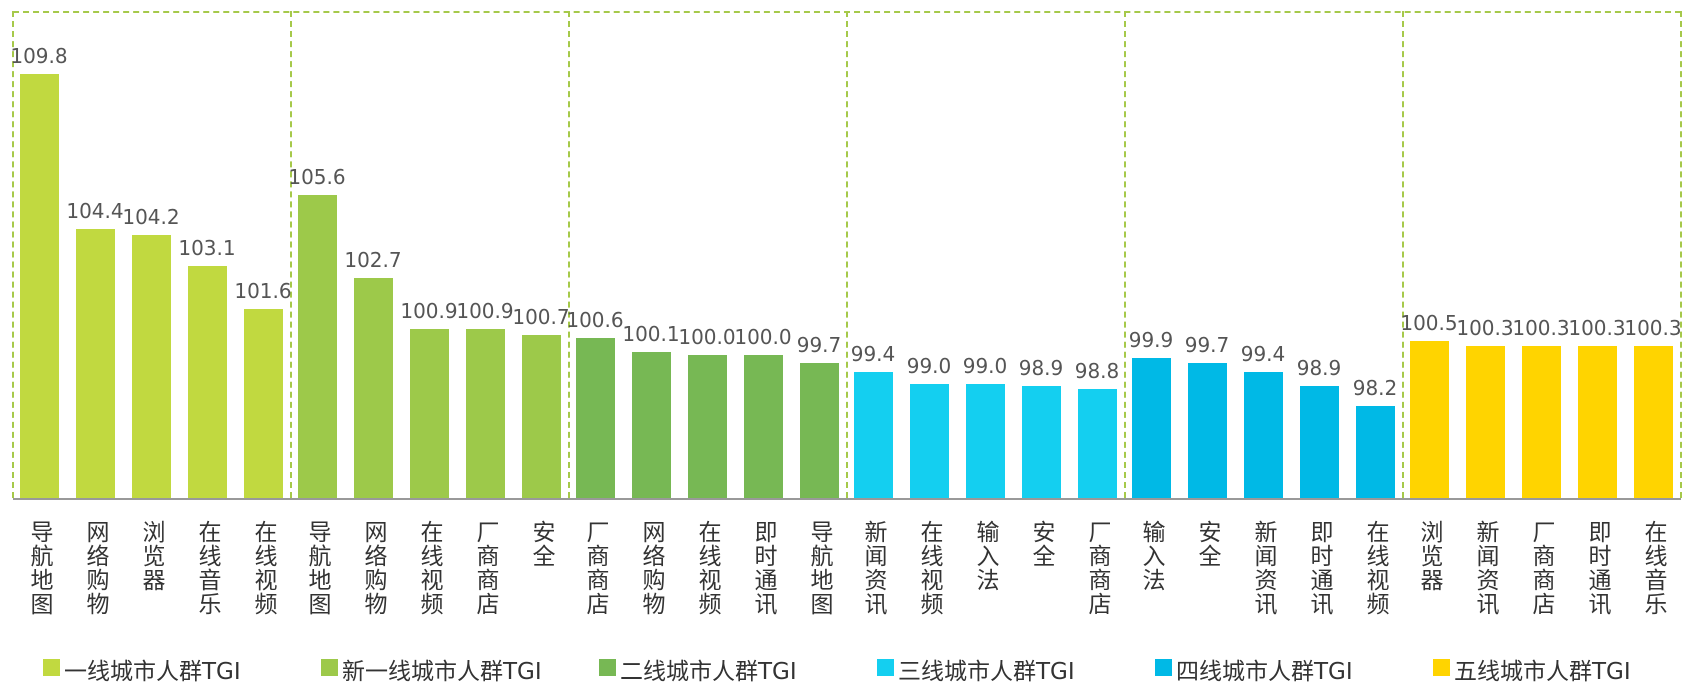  What do you see at coordinates (429, 311) in the screenshot?
I see `value-label: 100.9` at bounding box center [429, 311].